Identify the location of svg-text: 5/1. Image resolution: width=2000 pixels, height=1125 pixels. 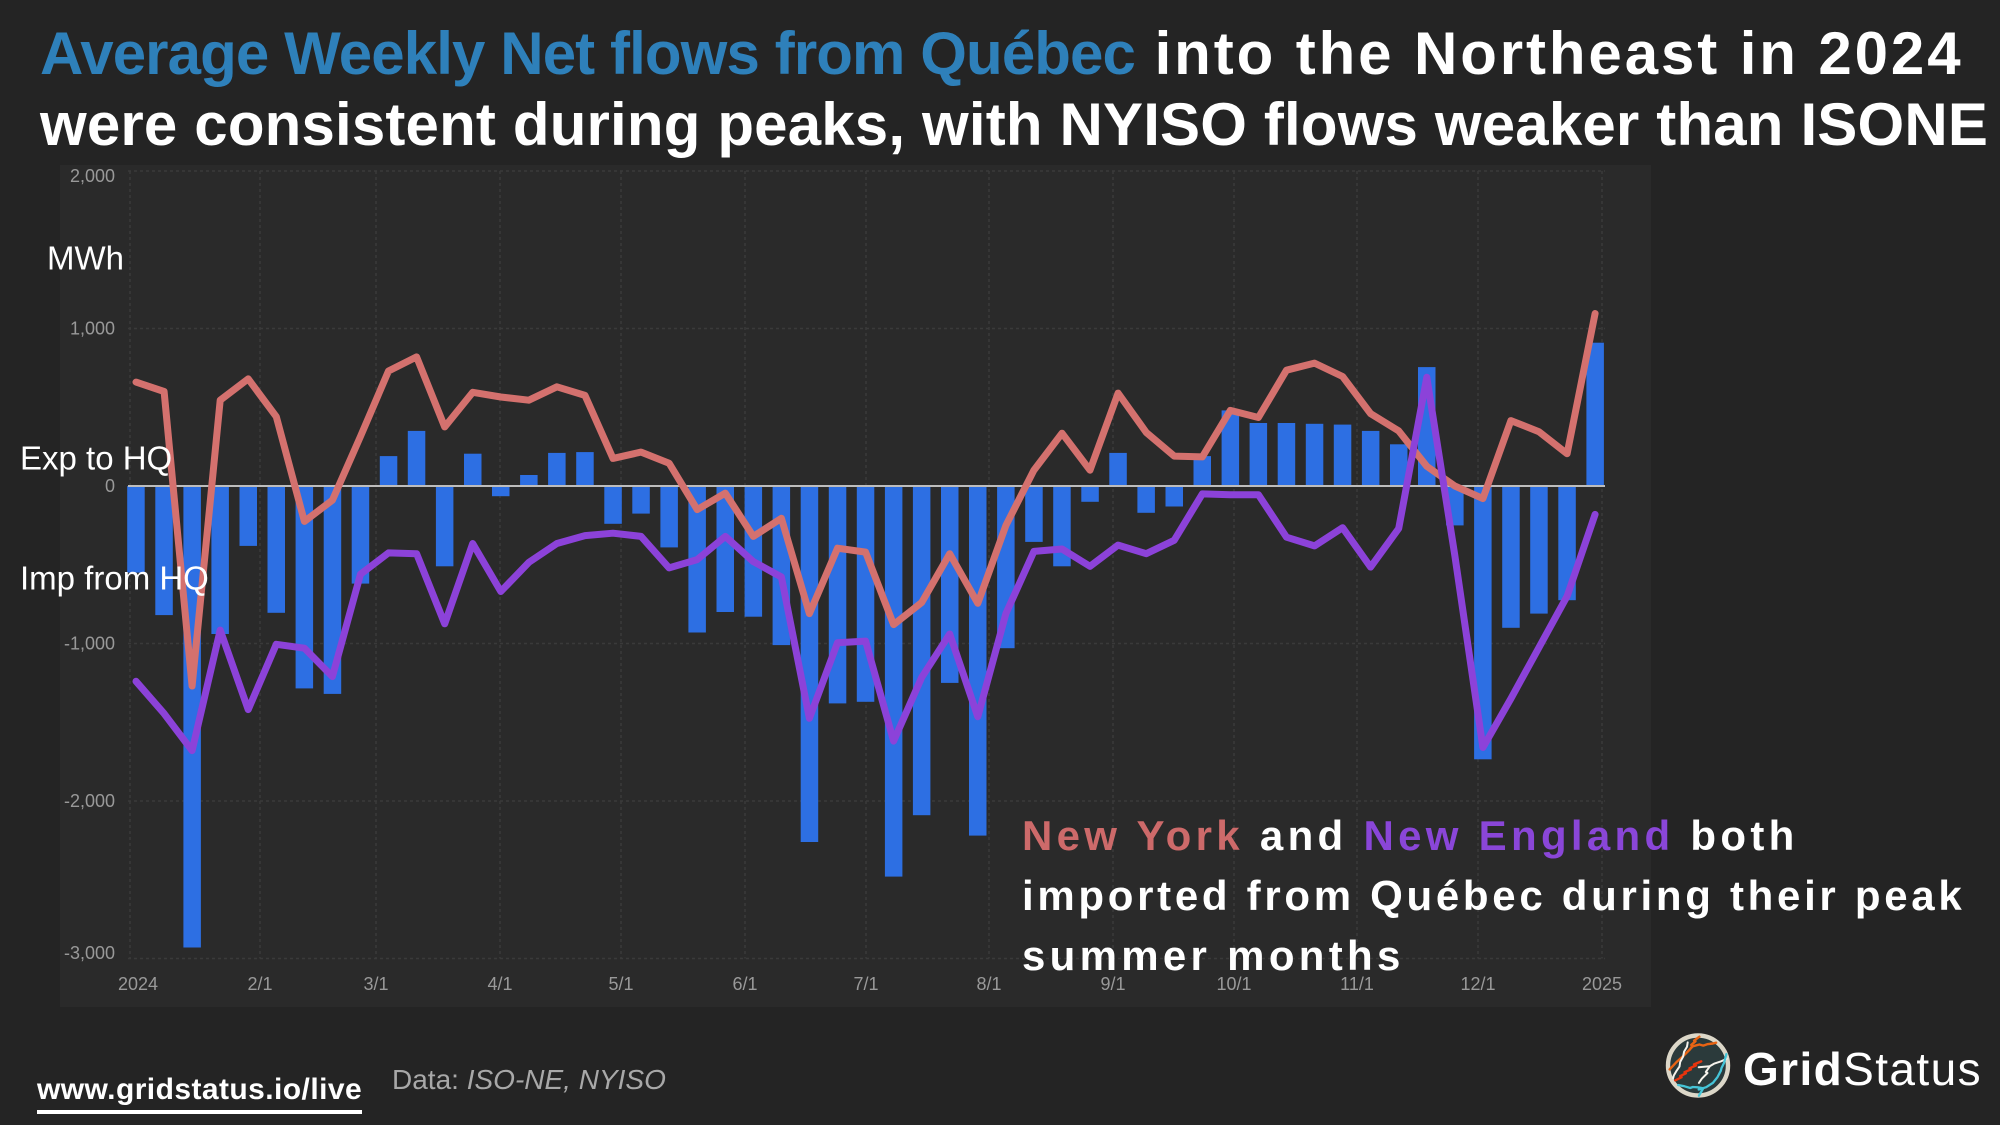
(620, 984).